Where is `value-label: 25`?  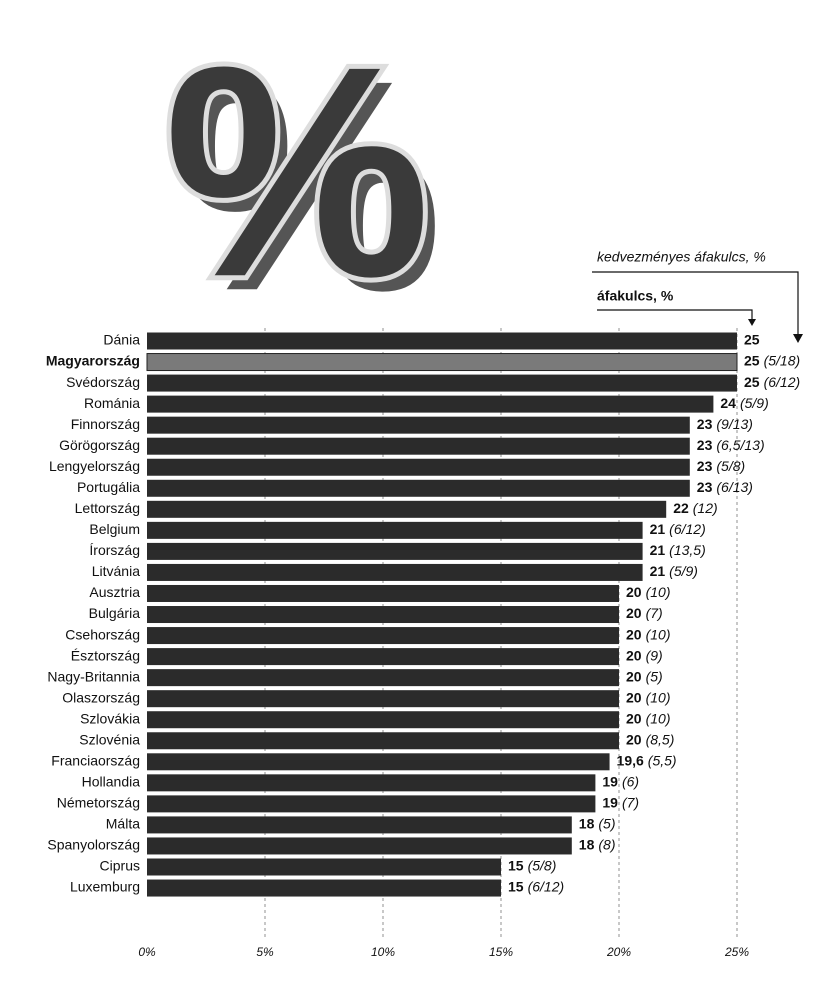
value-label: 25 is located at coordinates (752, 361).